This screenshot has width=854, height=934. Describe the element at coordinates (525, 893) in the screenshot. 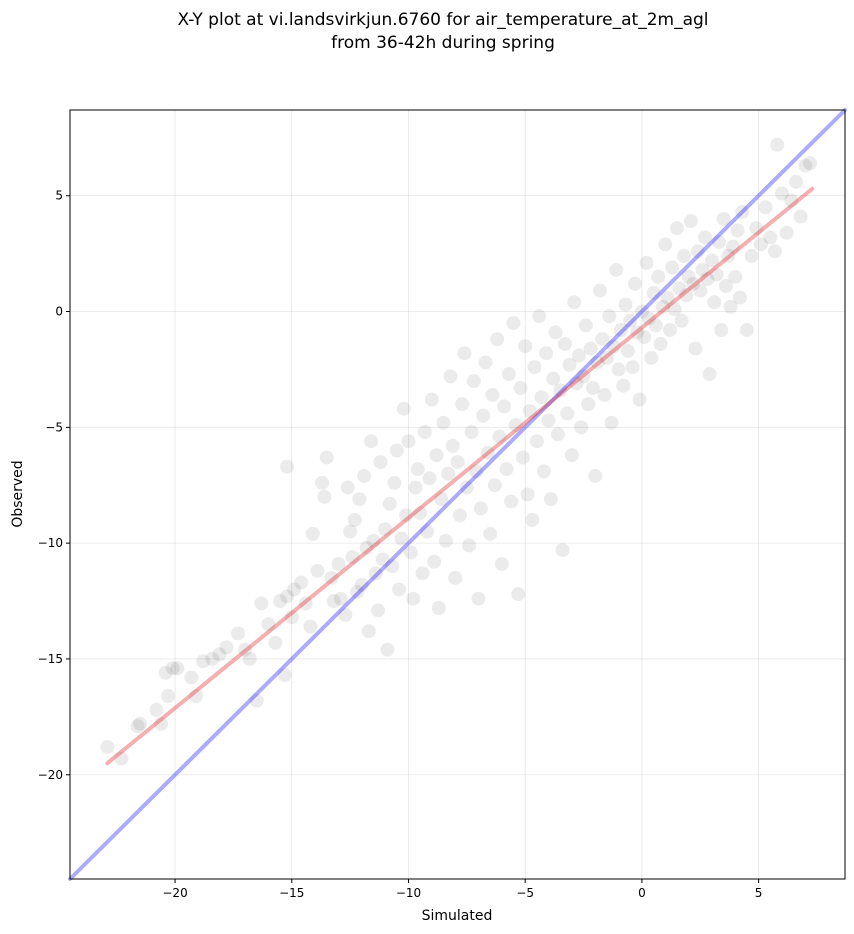

I see `x-tick-label: −5` at that location.